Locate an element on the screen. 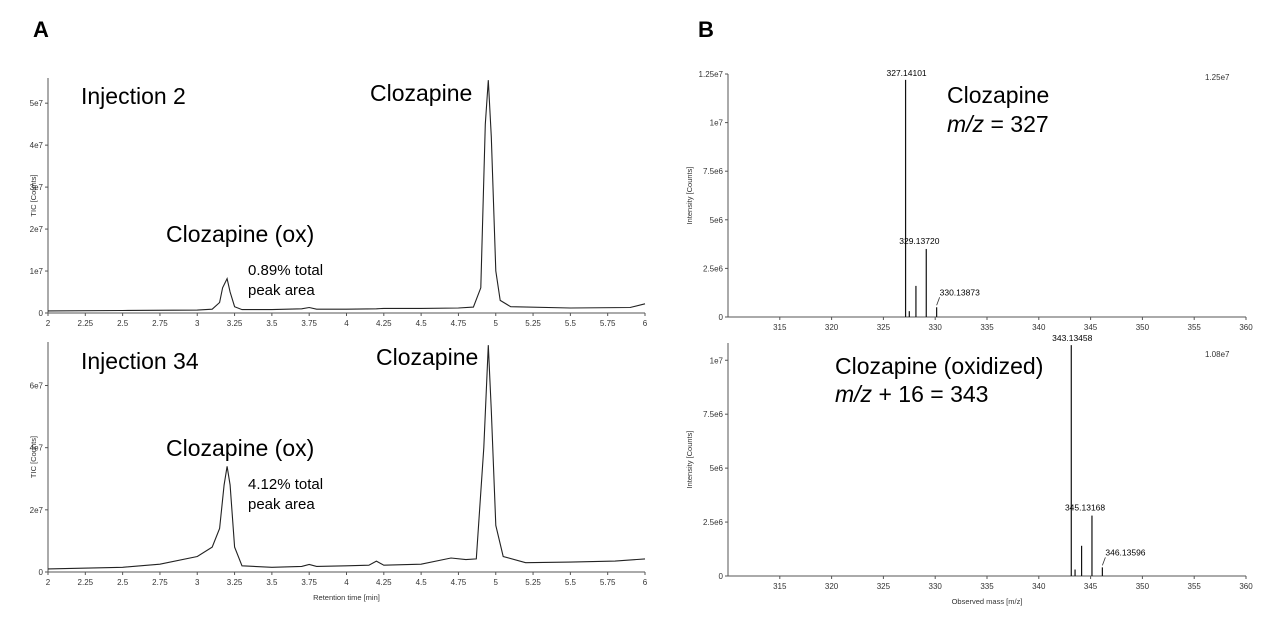 Image resolution: width=1280 pixels, height=625 pixels. peak-label: 327.14101 is located at coordinates (906, 73).